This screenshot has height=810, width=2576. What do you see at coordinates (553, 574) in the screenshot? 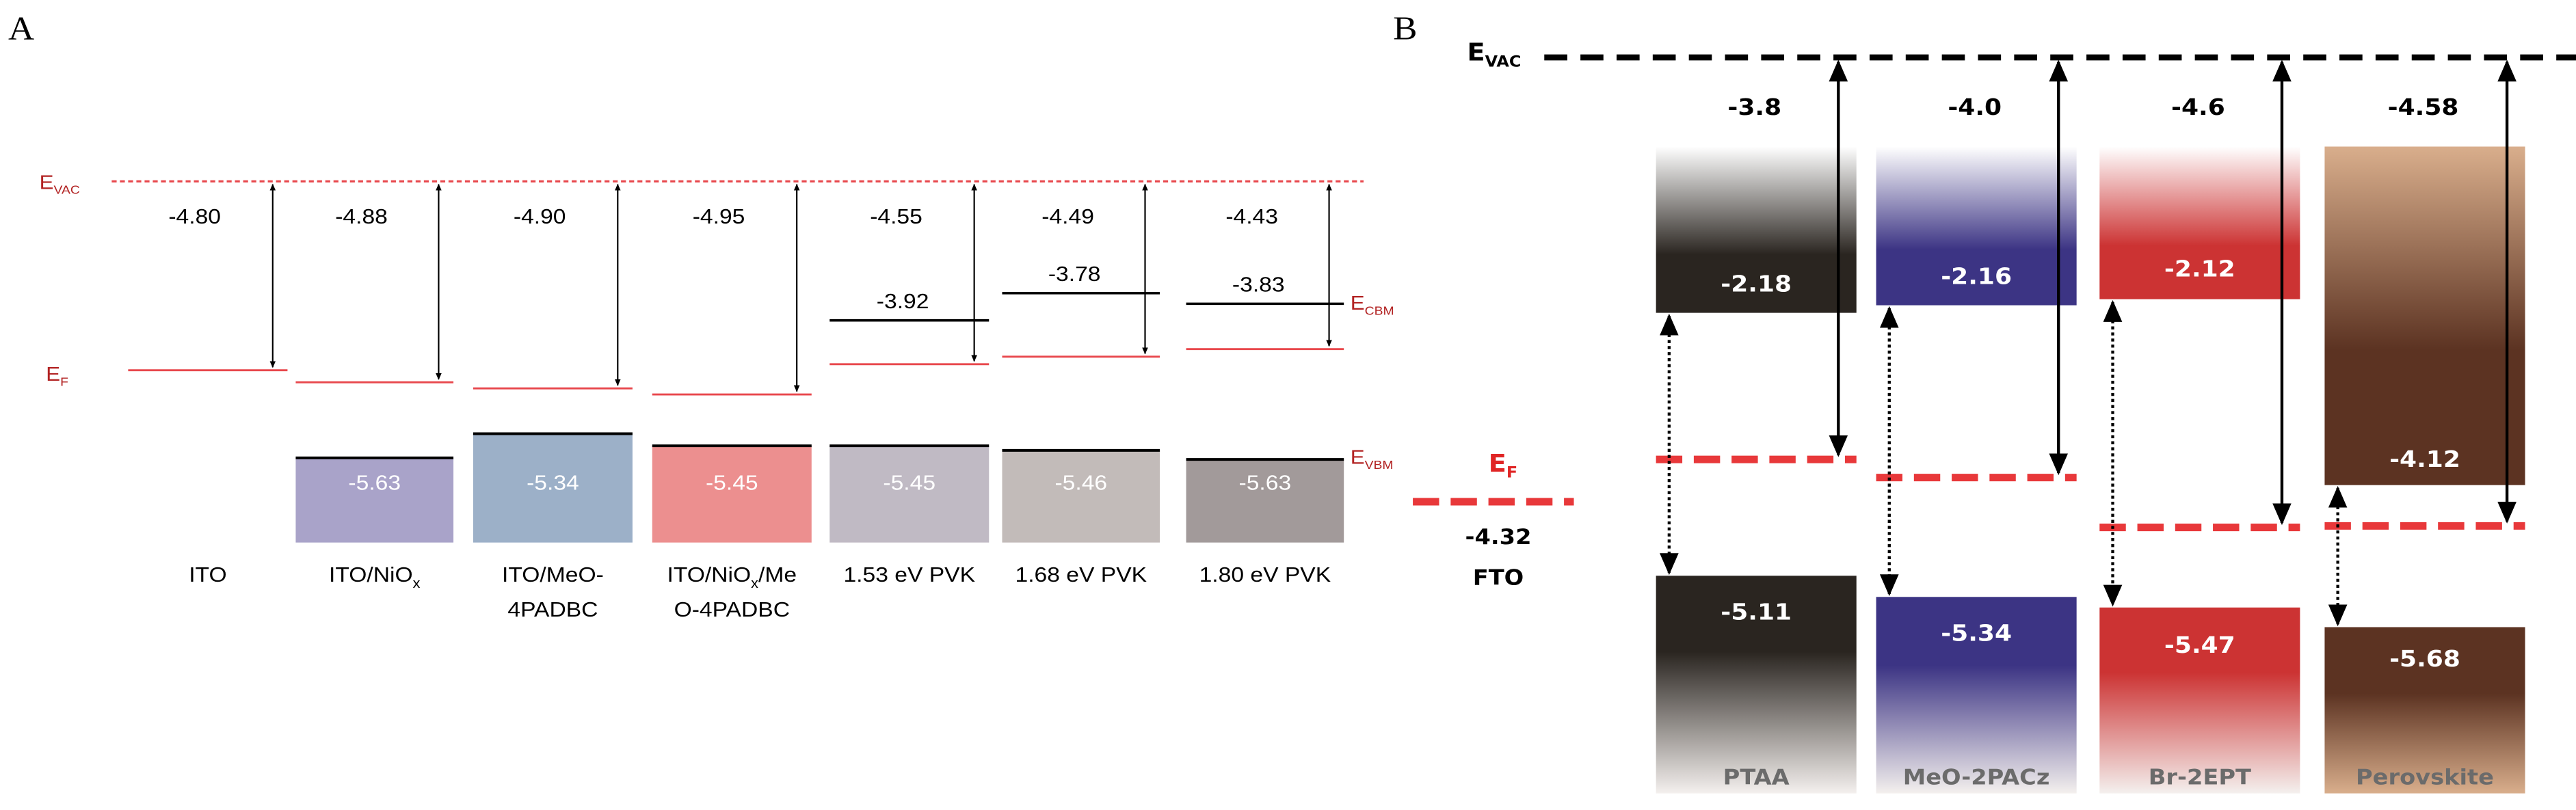
I see `column-label: ITO/MeO-` at bounding box center [553, 574].